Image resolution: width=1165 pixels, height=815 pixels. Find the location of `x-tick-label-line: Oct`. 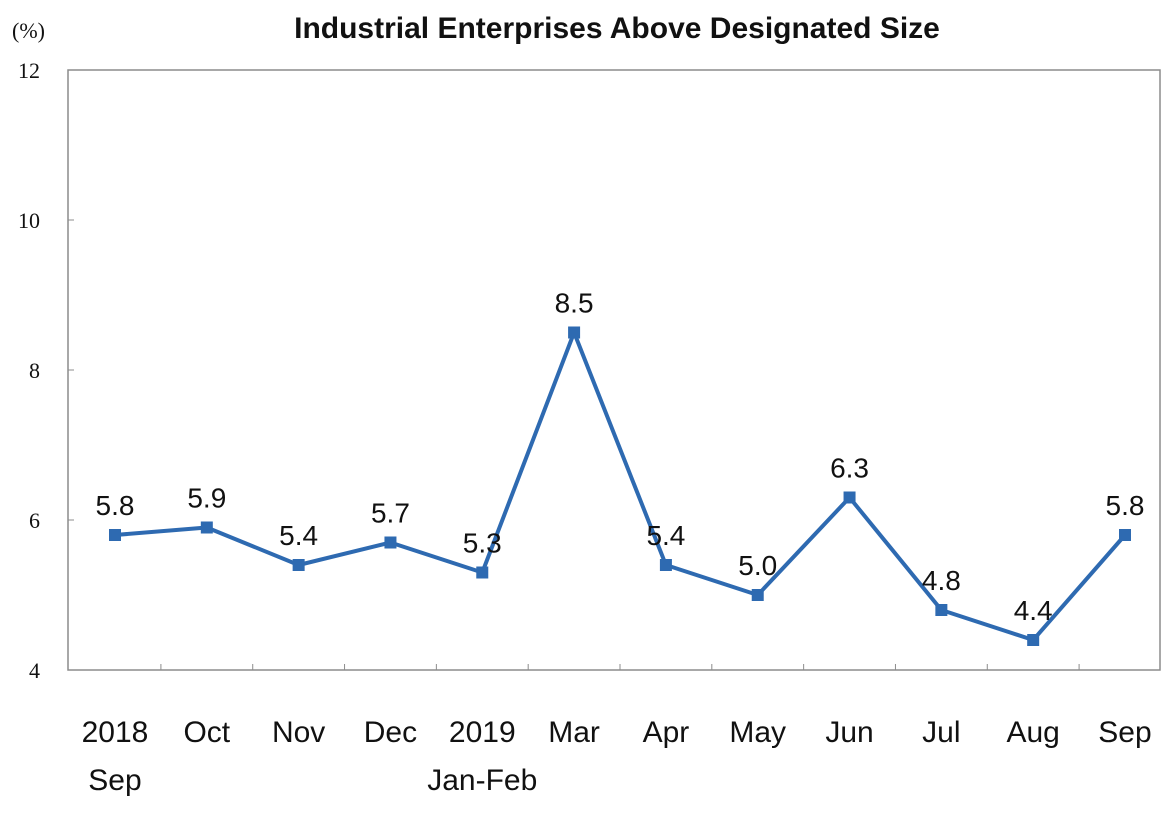

x-tick-label-line: Oct is located at coordinates (206, 732).